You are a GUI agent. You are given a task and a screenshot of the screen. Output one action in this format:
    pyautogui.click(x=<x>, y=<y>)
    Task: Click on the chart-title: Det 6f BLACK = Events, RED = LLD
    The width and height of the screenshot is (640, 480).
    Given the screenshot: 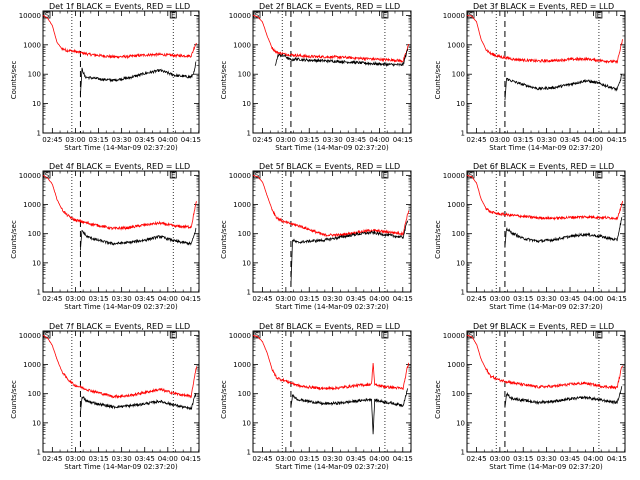 What is the action you would take?
    pyautogui.click(x=543, y=166)
    